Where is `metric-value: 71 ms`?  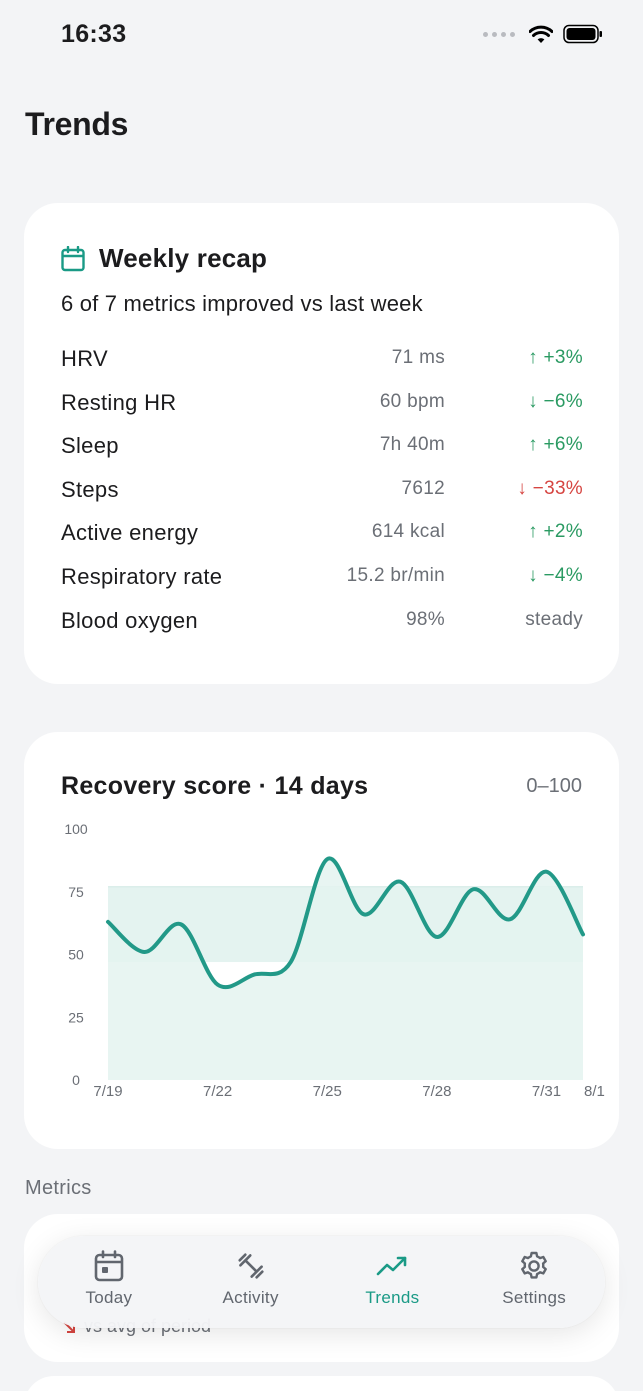
metric-value: 71 ms is located at coordinates (418, 357).